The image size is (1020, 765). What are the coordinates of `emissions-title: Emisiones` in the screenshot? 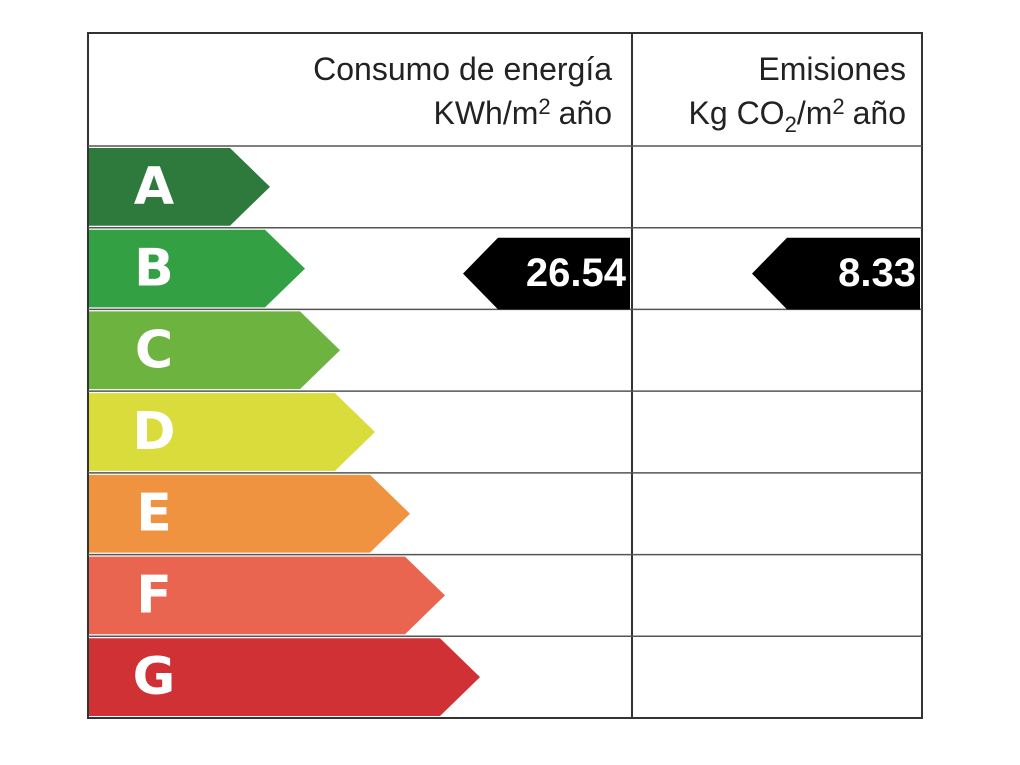 It's located at (832, 69).